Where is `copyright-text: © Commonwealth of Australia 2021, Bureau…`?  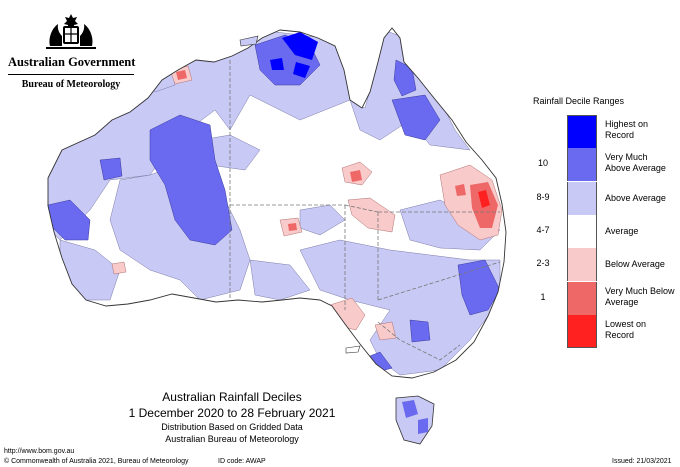 copyright-text: © Commonwealth of Australia 2021, Bureau… is located at coordinates (96, 461).